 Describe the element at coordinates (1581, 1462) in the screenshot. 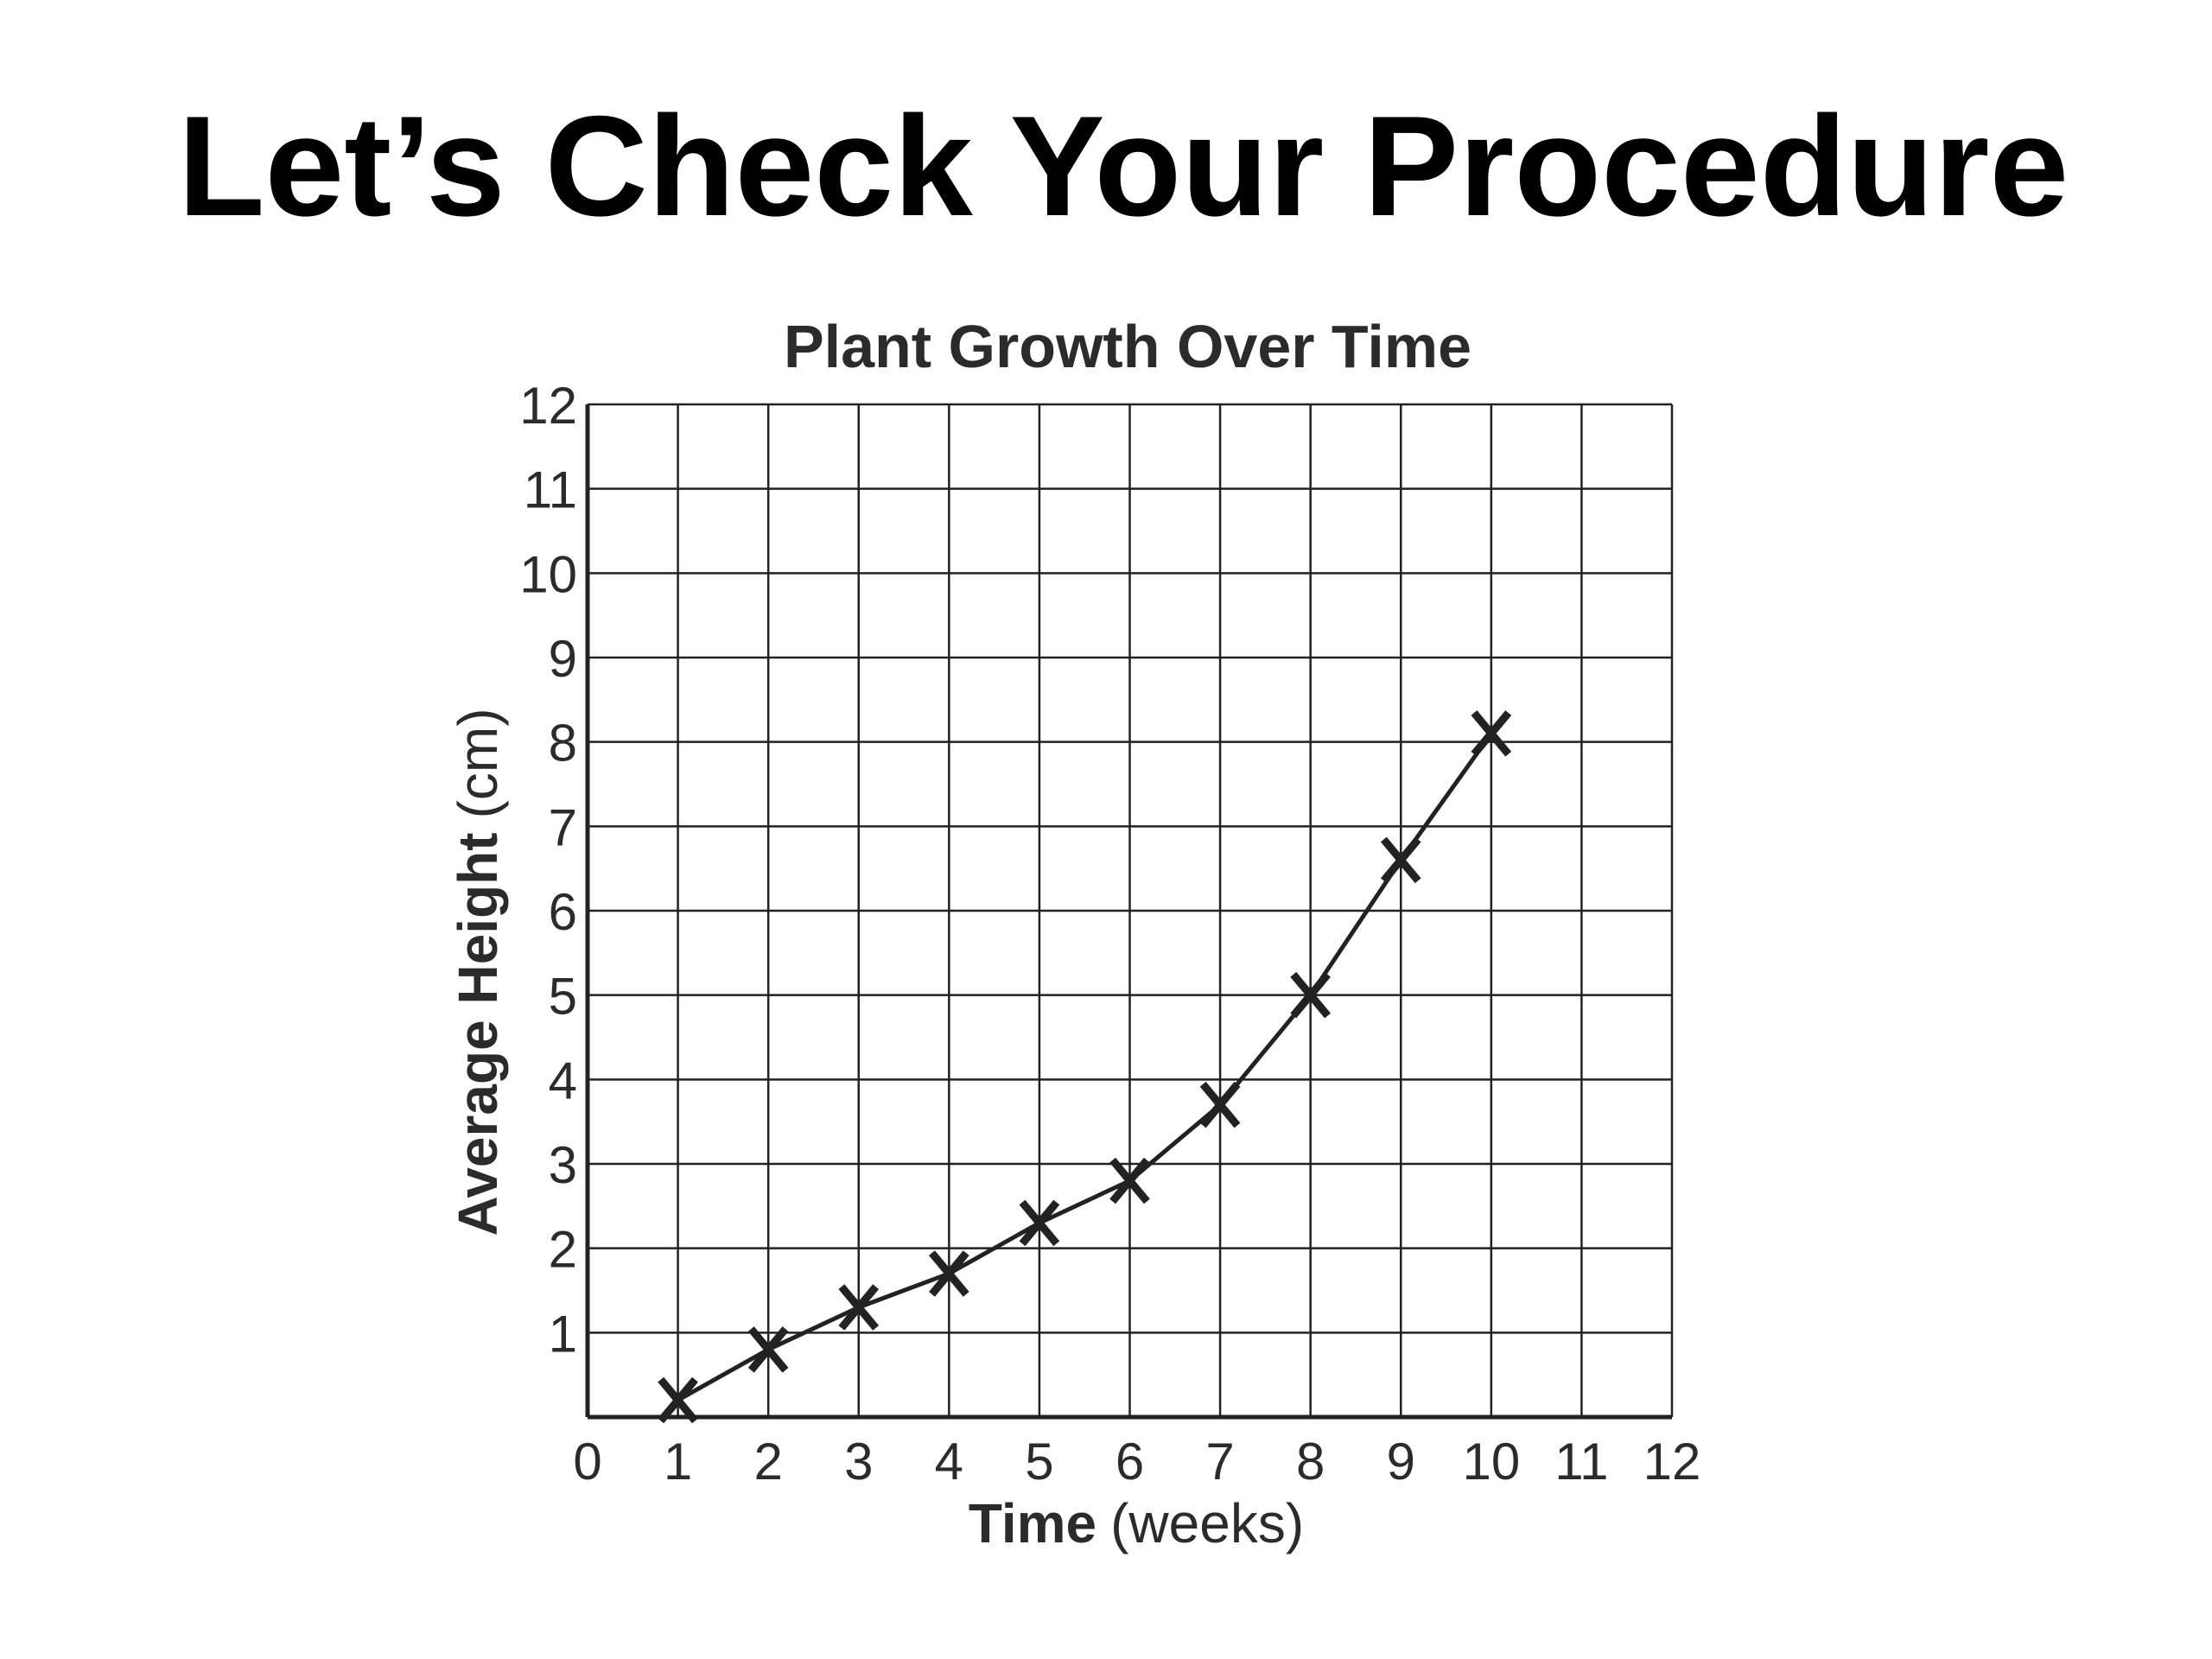

I see `x-tick-label: 11` at that location.